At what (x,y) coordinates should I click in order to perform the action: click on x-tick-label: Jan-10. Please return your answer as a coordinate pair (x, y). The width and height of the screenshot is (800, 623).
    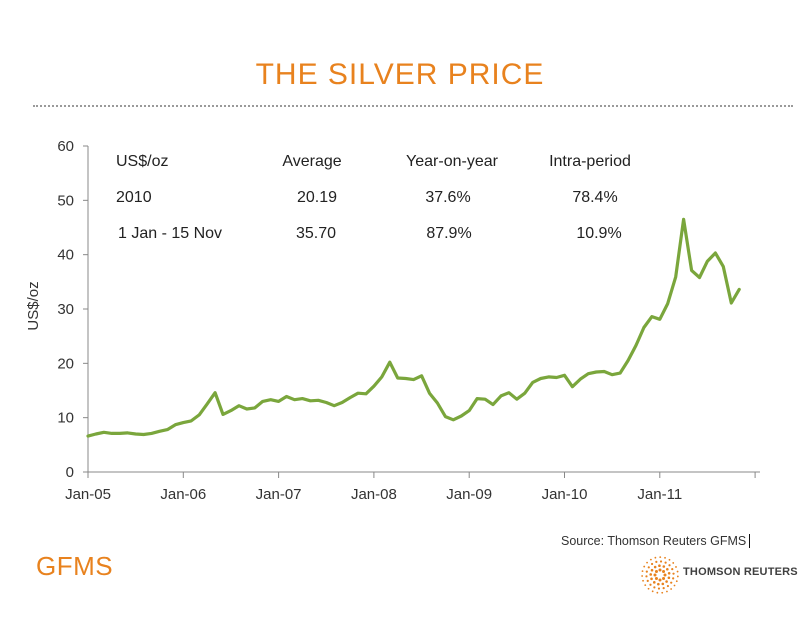
    Looking at the image, I should click on (565, 494).